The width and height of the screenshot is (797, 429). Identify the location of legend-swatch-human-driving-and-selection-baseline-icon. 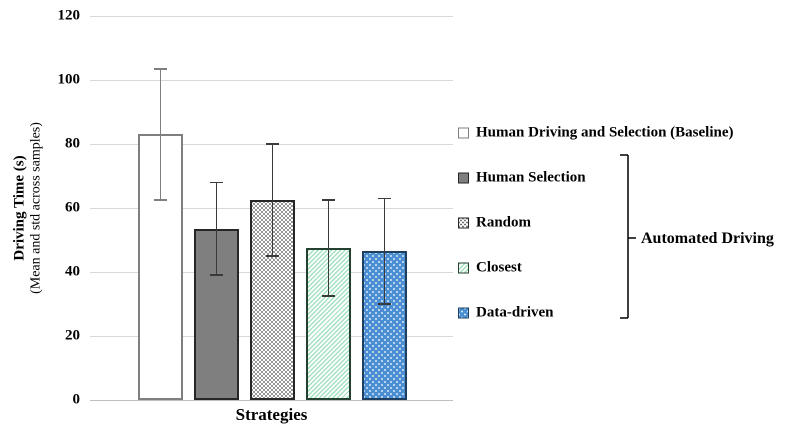
(463, 133).